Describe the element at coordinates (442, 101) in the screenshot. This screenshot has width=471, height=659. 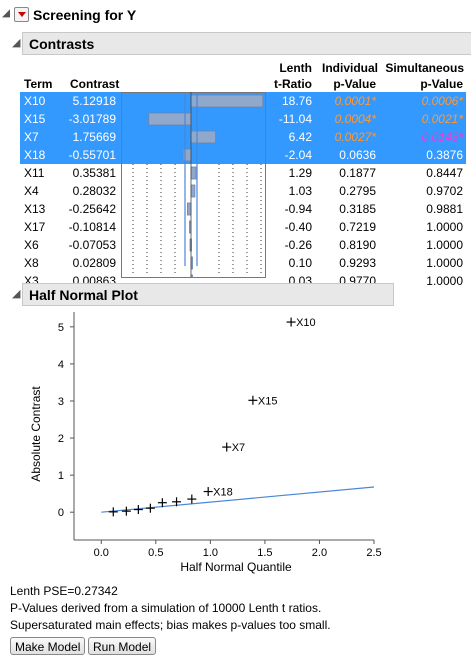
I see `simultaneous-pvalue-cell: 0.0006*` at that location.